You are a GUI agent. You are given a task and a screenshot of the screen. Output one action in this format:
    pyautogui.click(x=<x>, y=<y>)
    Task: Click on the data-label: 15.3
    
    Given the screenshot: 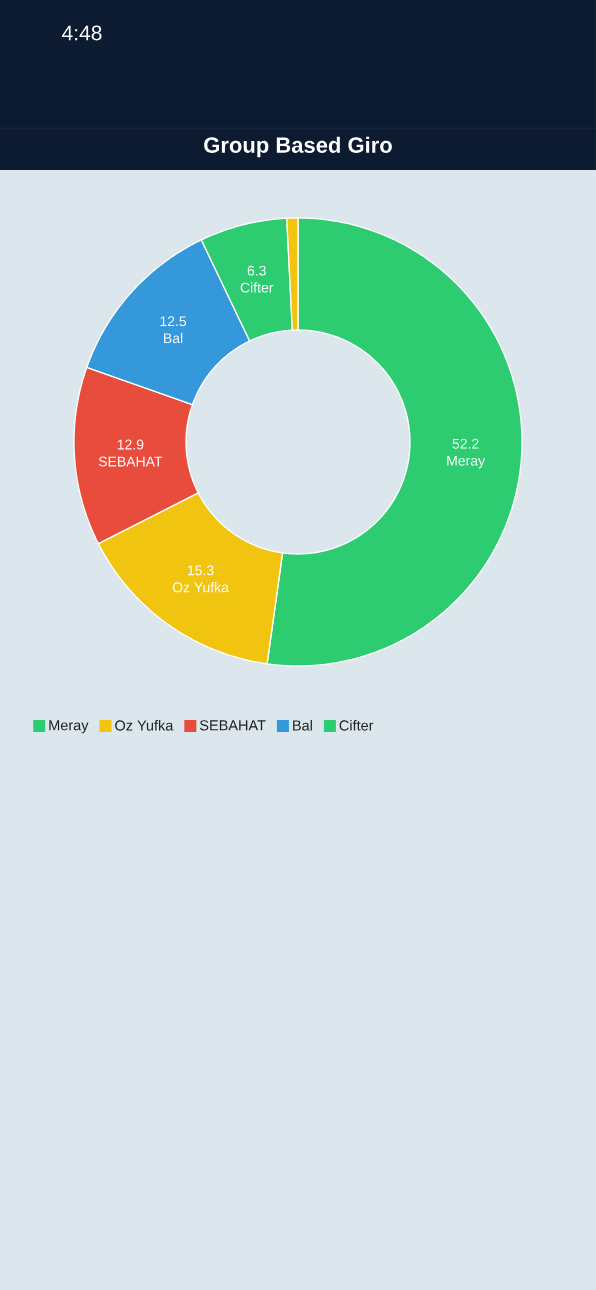 What is the action you would take?
    pyautogui.click(x=200, y=570)
    